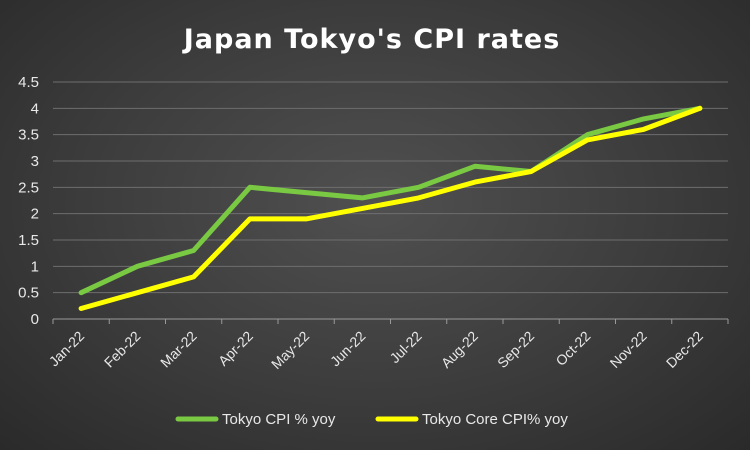 The image size is (750, 450). Describe the element at coordinates (515, 349) in the screenshot. I see `x-tick-label: Sep-22` at that location.